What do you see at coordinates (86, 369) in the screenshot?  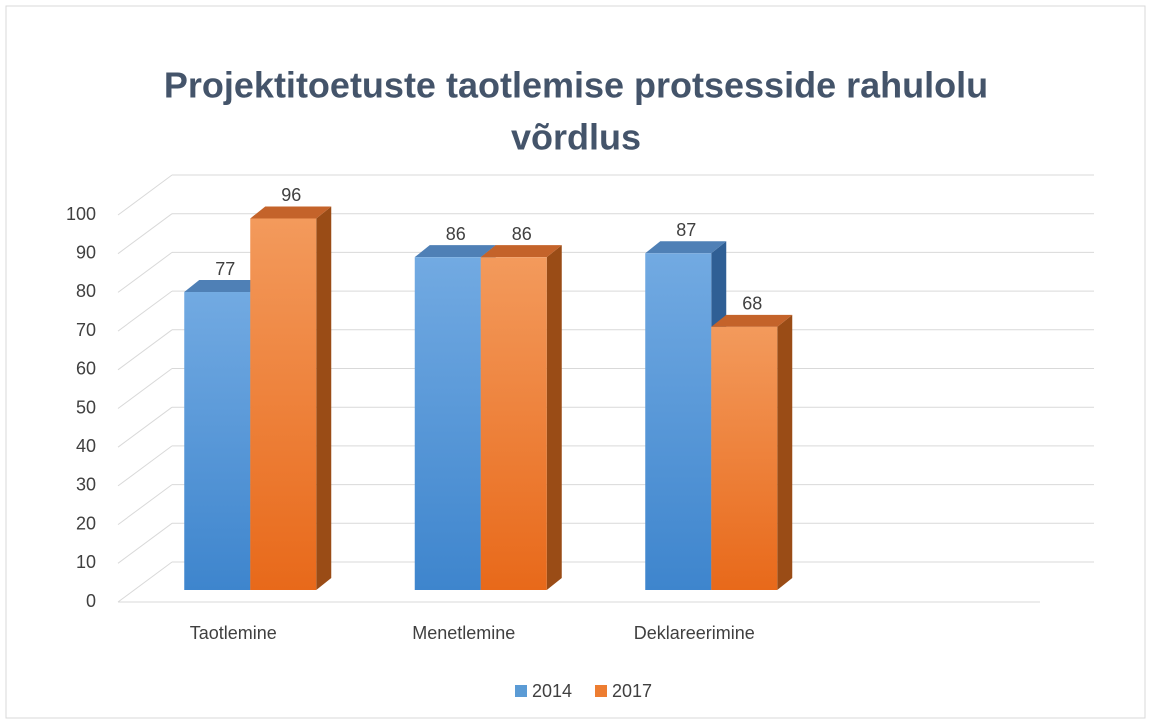 I see `y-tick-label: 60` at bounding box center [86, 369].